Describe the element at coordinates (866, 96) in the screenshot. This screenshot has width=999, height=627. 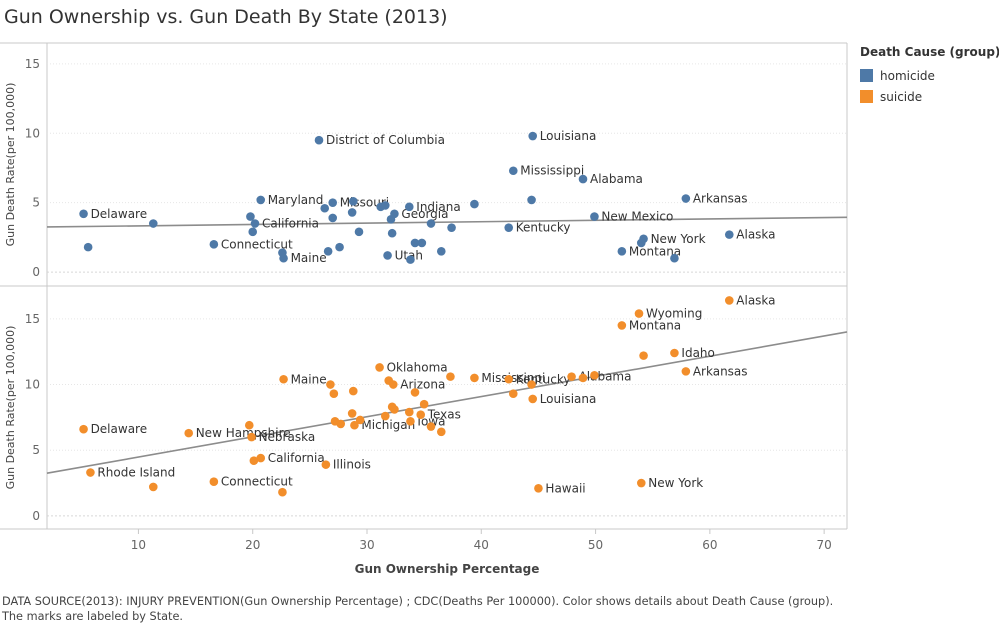
I see `legend-swatch-suicide` at that location.